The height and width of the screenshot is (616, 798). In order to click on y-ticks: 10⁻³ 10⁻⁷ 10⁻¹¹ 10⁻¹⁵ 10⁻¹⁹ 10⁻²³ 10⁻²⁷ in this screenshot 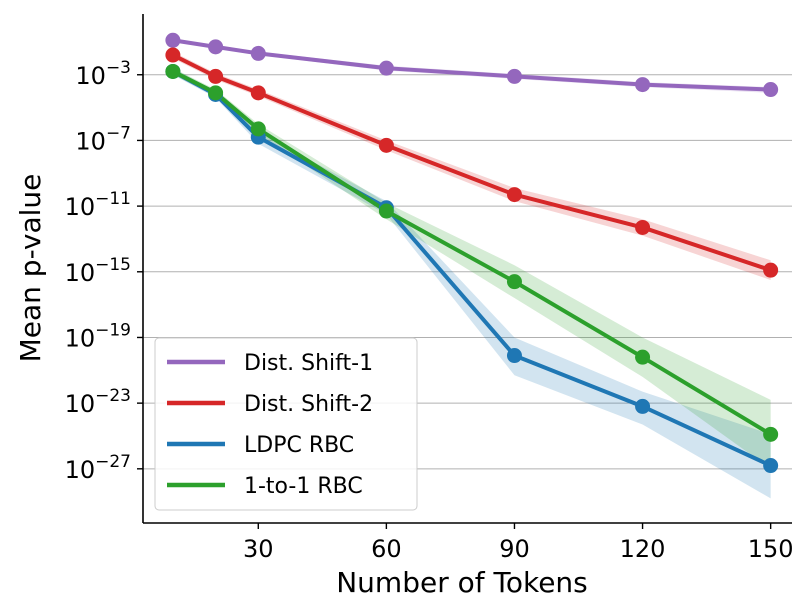, I will do `click(104, 271)`.